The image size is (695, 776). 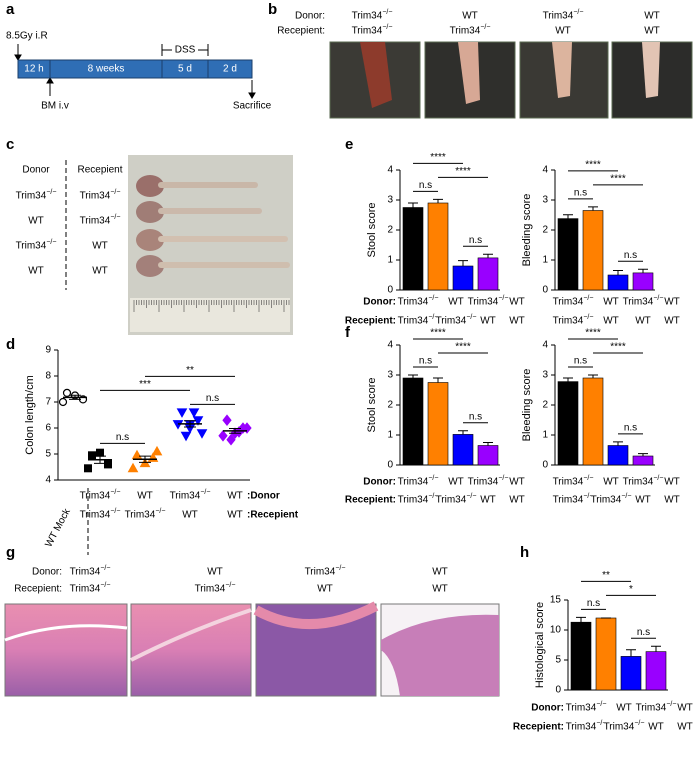 What do you see at coordinates (230, 69) in the screenshot?
I see `timeline-segment` at bounding box center [230, 69].